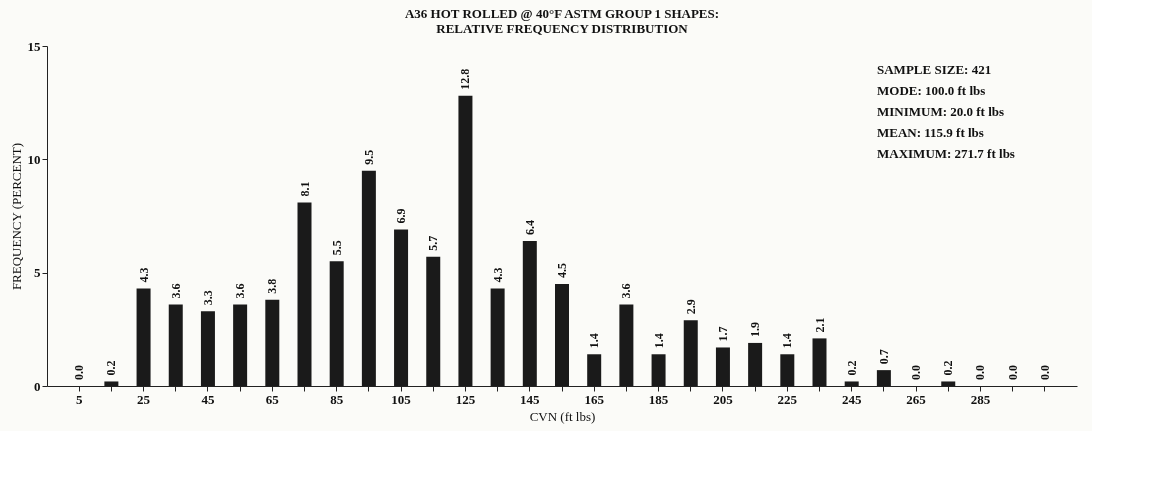 The height and width of the screenshot is (479, 1153). What do you see at coordinates (755, 329) in the screenshot?
I see `data-label: 1.9` at bounding box center [755, 329].